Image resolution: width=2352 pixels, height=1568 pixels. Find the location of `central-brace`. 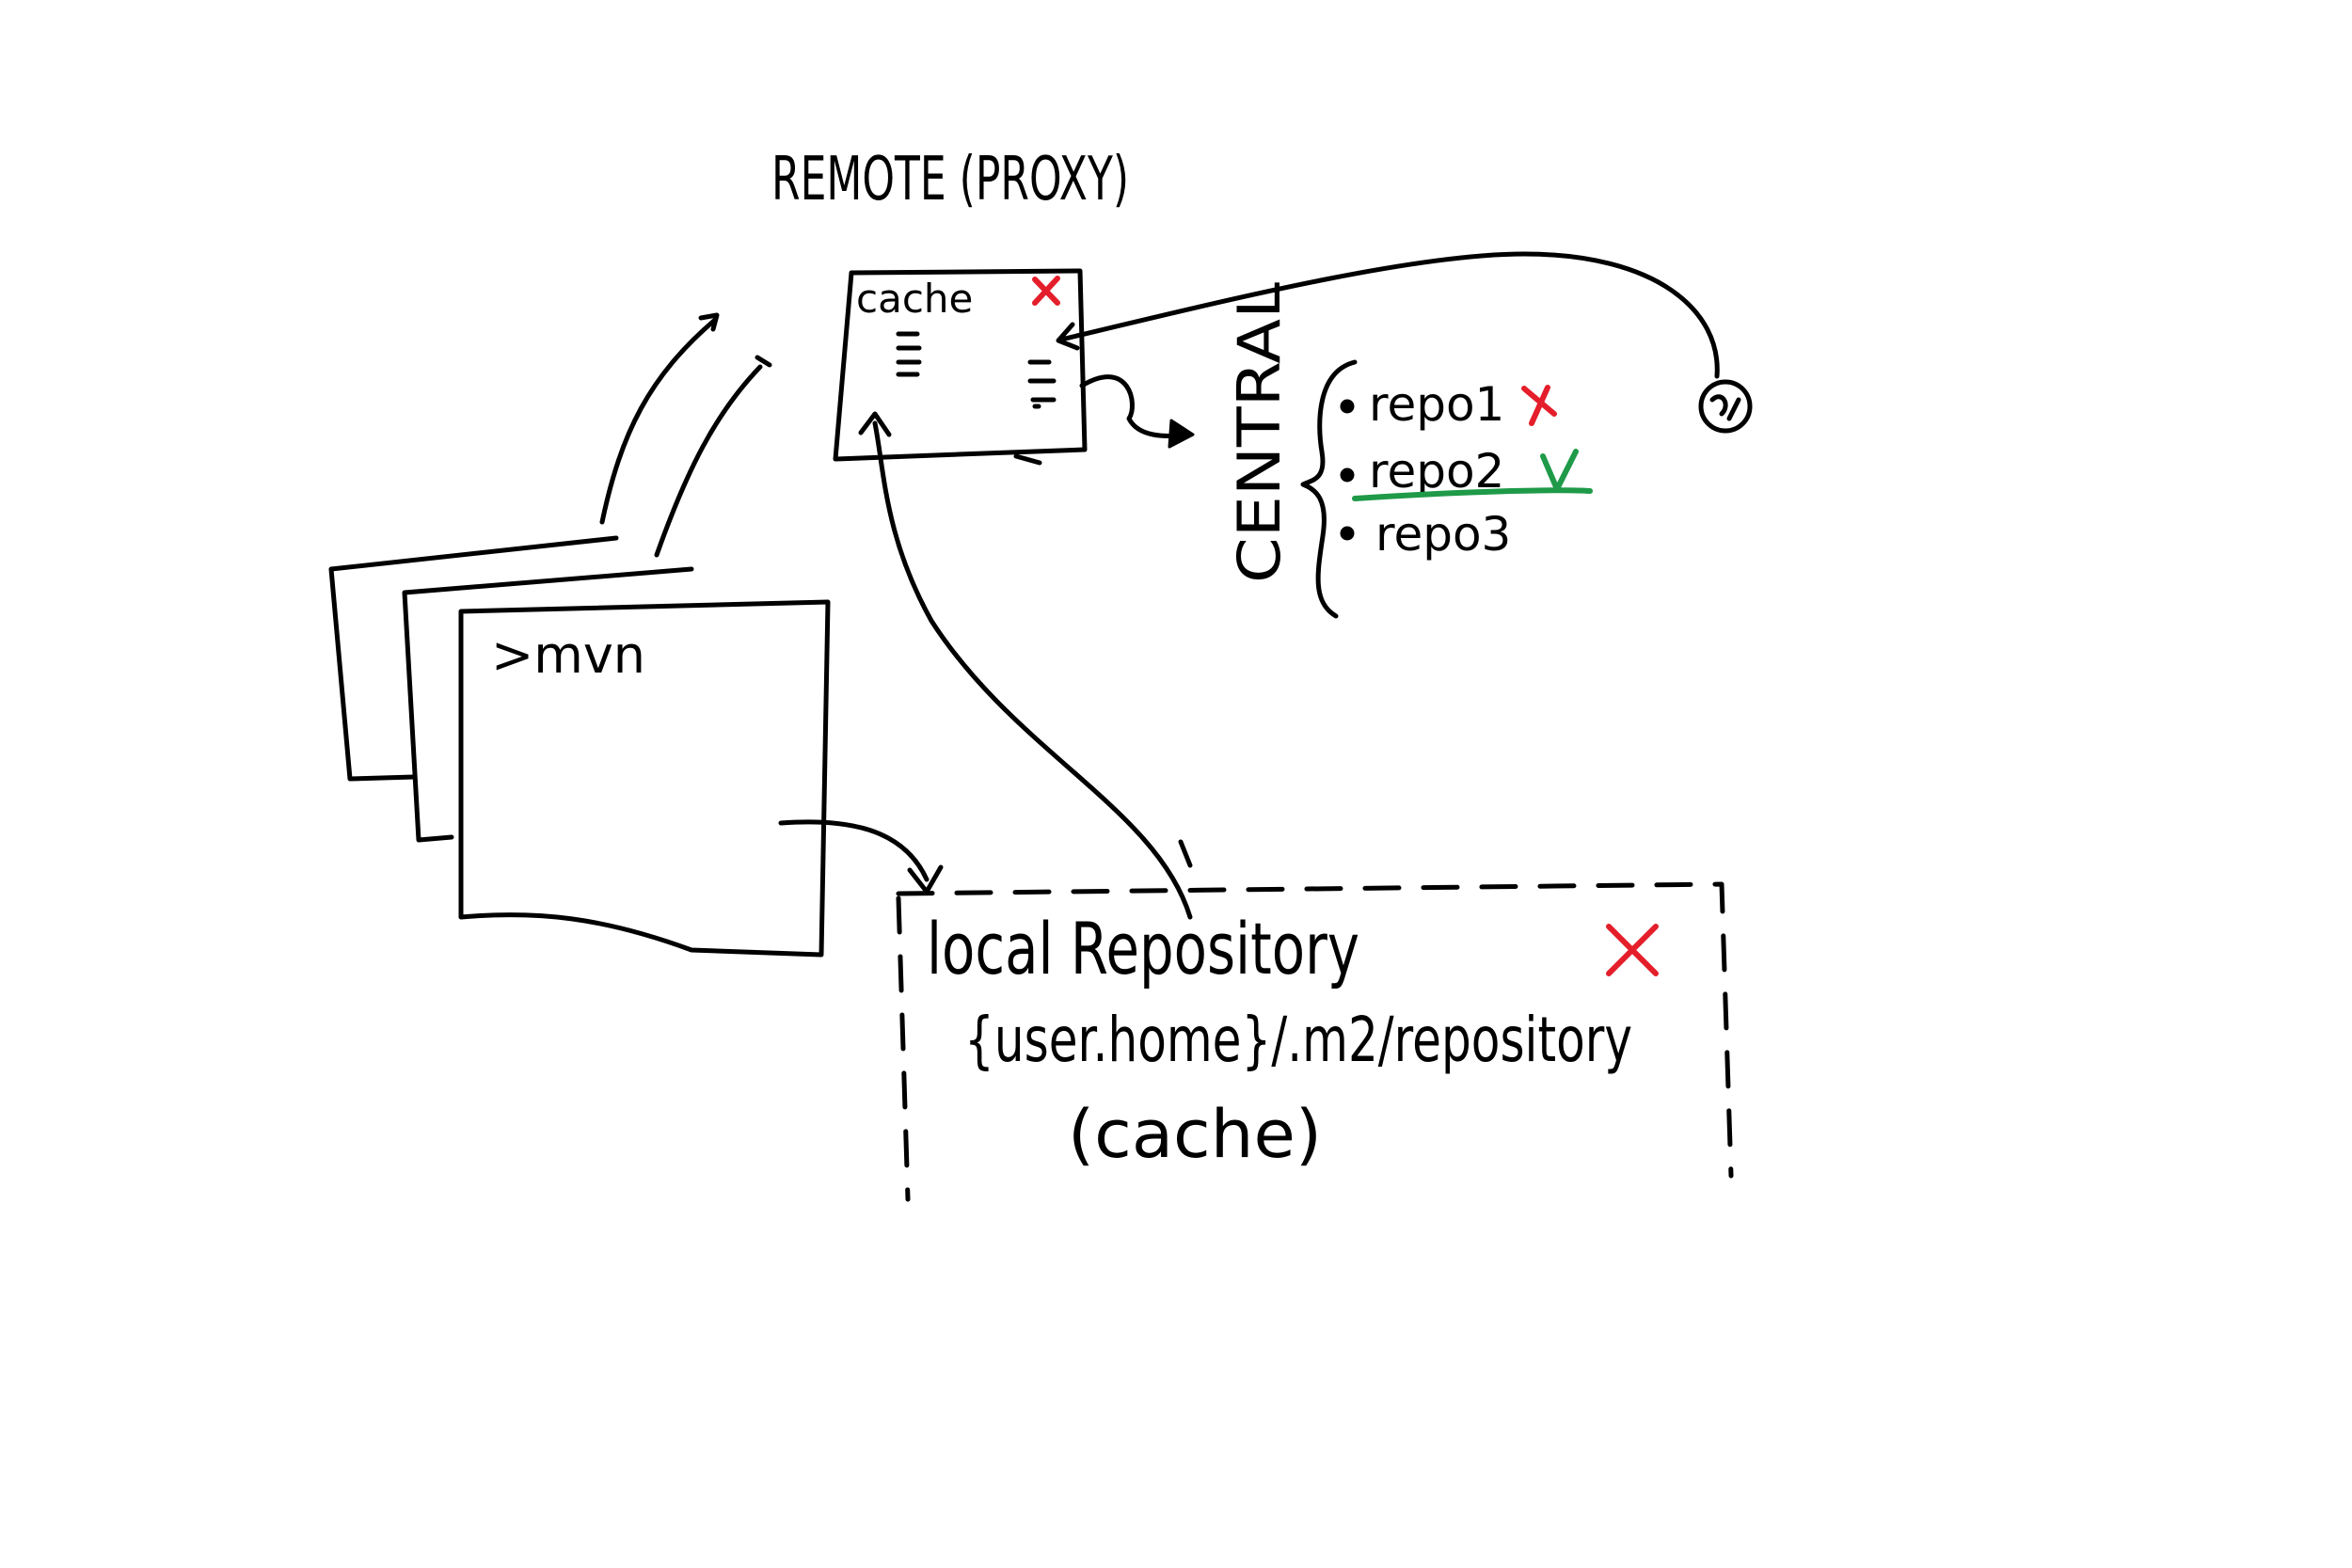

central-brace is located at coordinates (1329, 489).